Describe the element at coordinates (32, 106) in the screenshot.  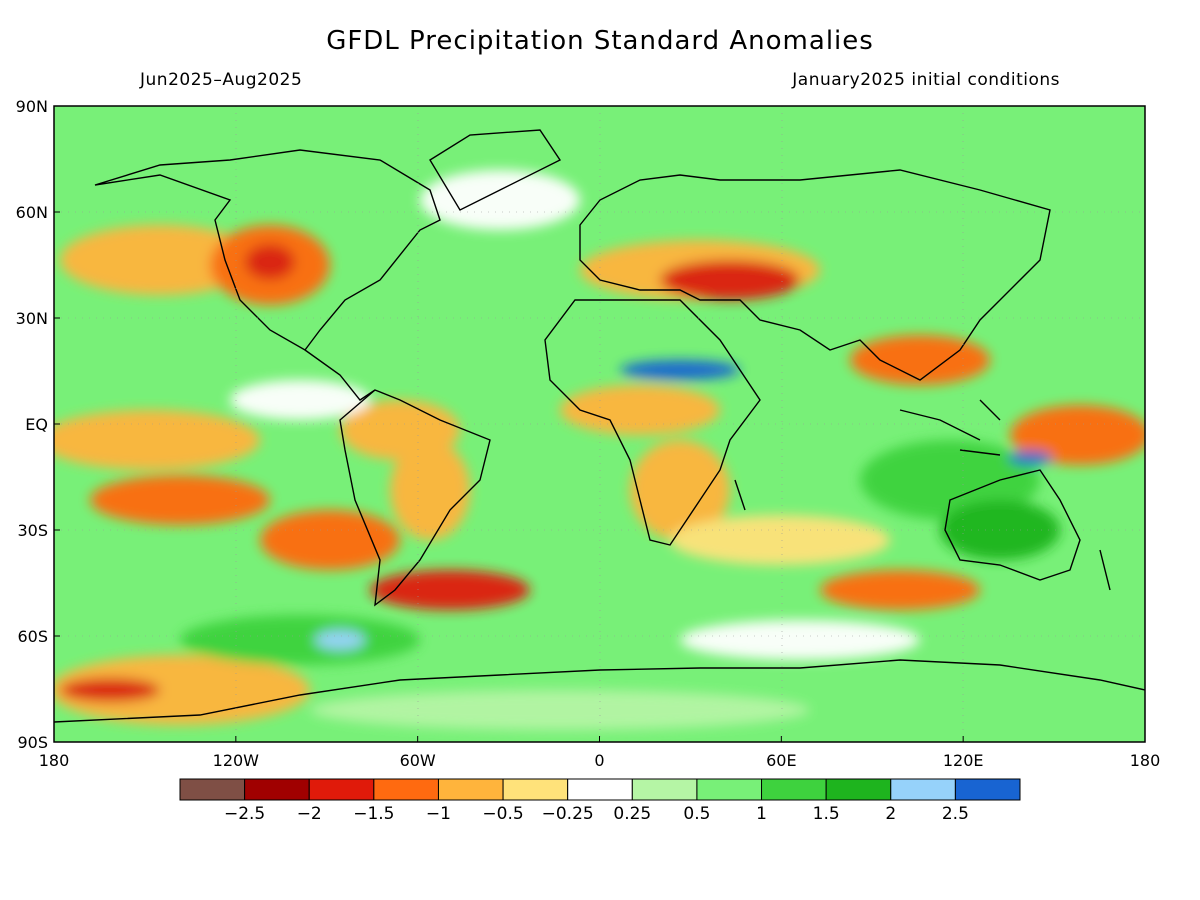
I see `lat-label: 90N` at that location.